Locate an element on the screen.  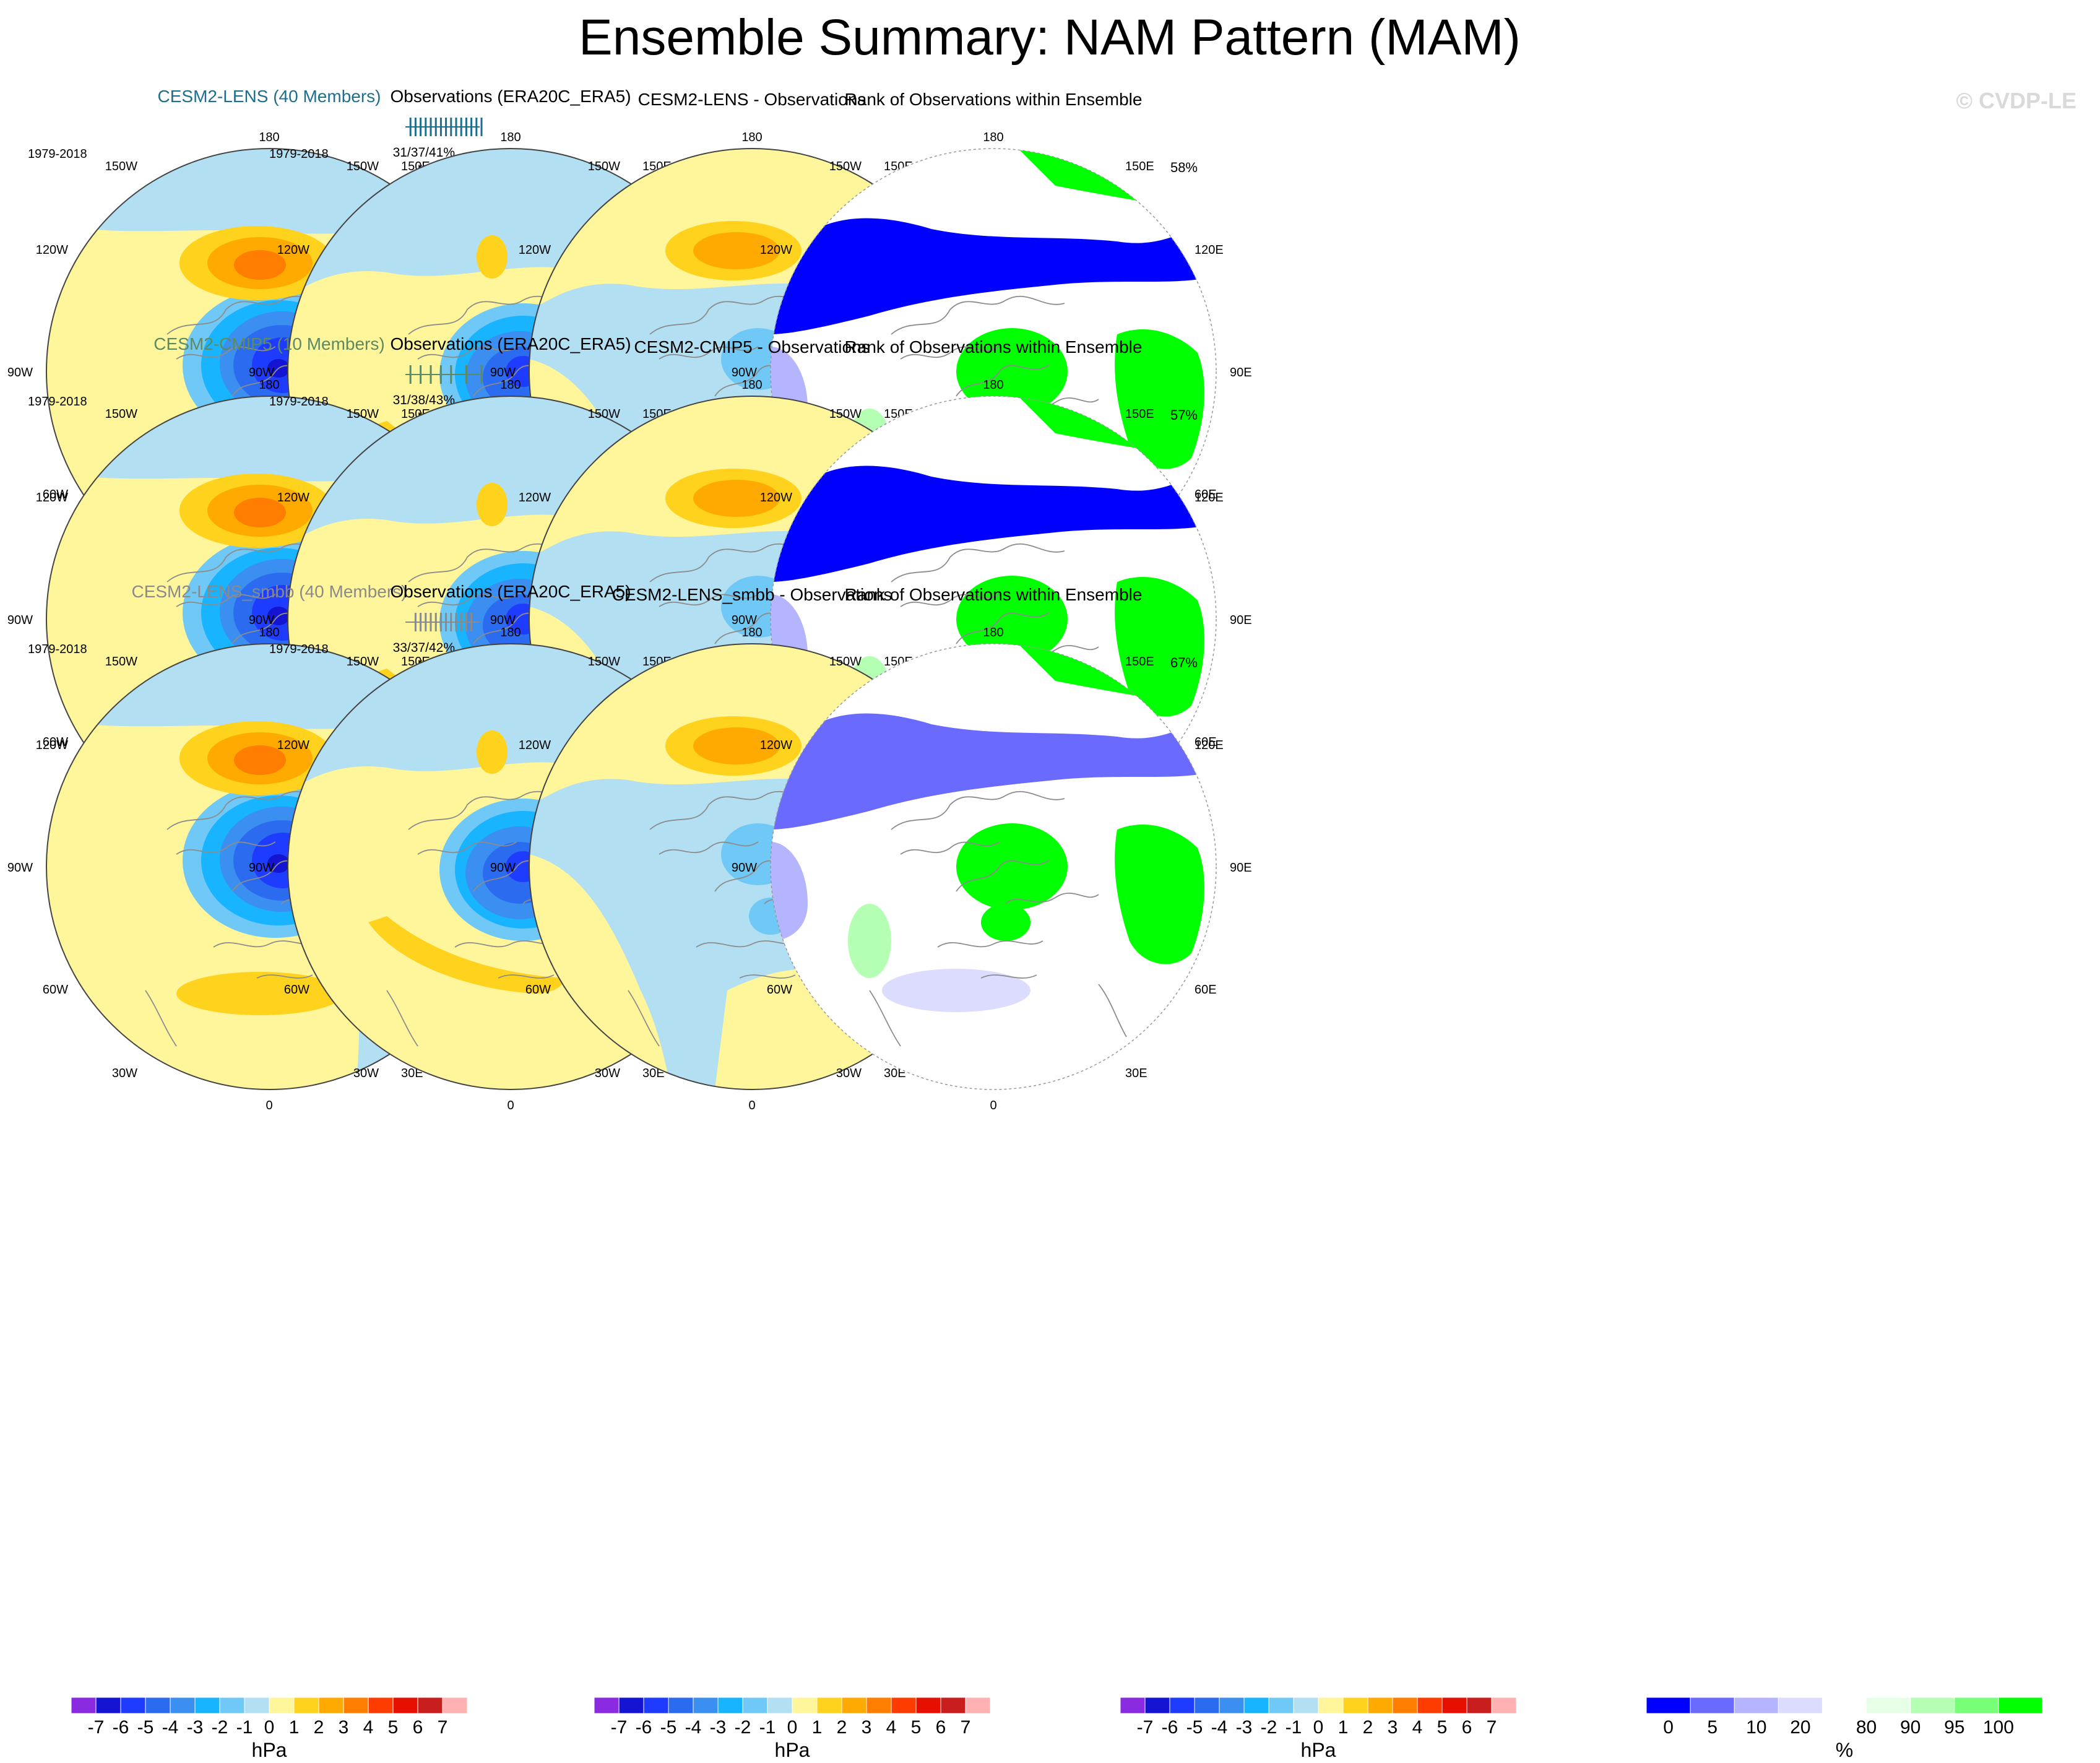
colorbar-tick-3: -4 is located at coordinates (693, 1727).